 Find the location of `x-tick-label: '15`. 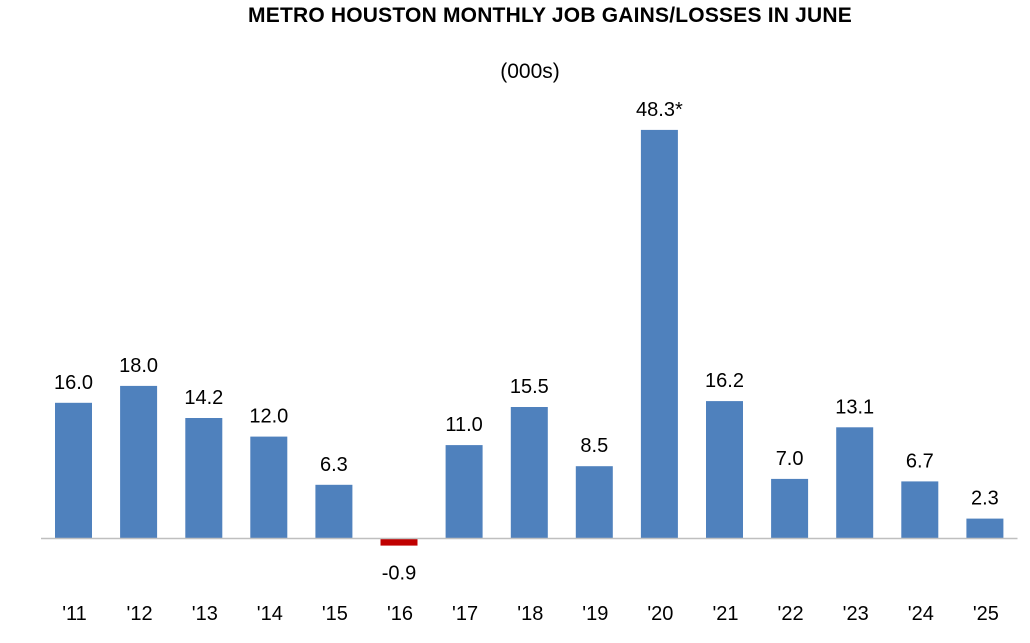

x-tick-label: '15 is located at coordinates (335, 614).